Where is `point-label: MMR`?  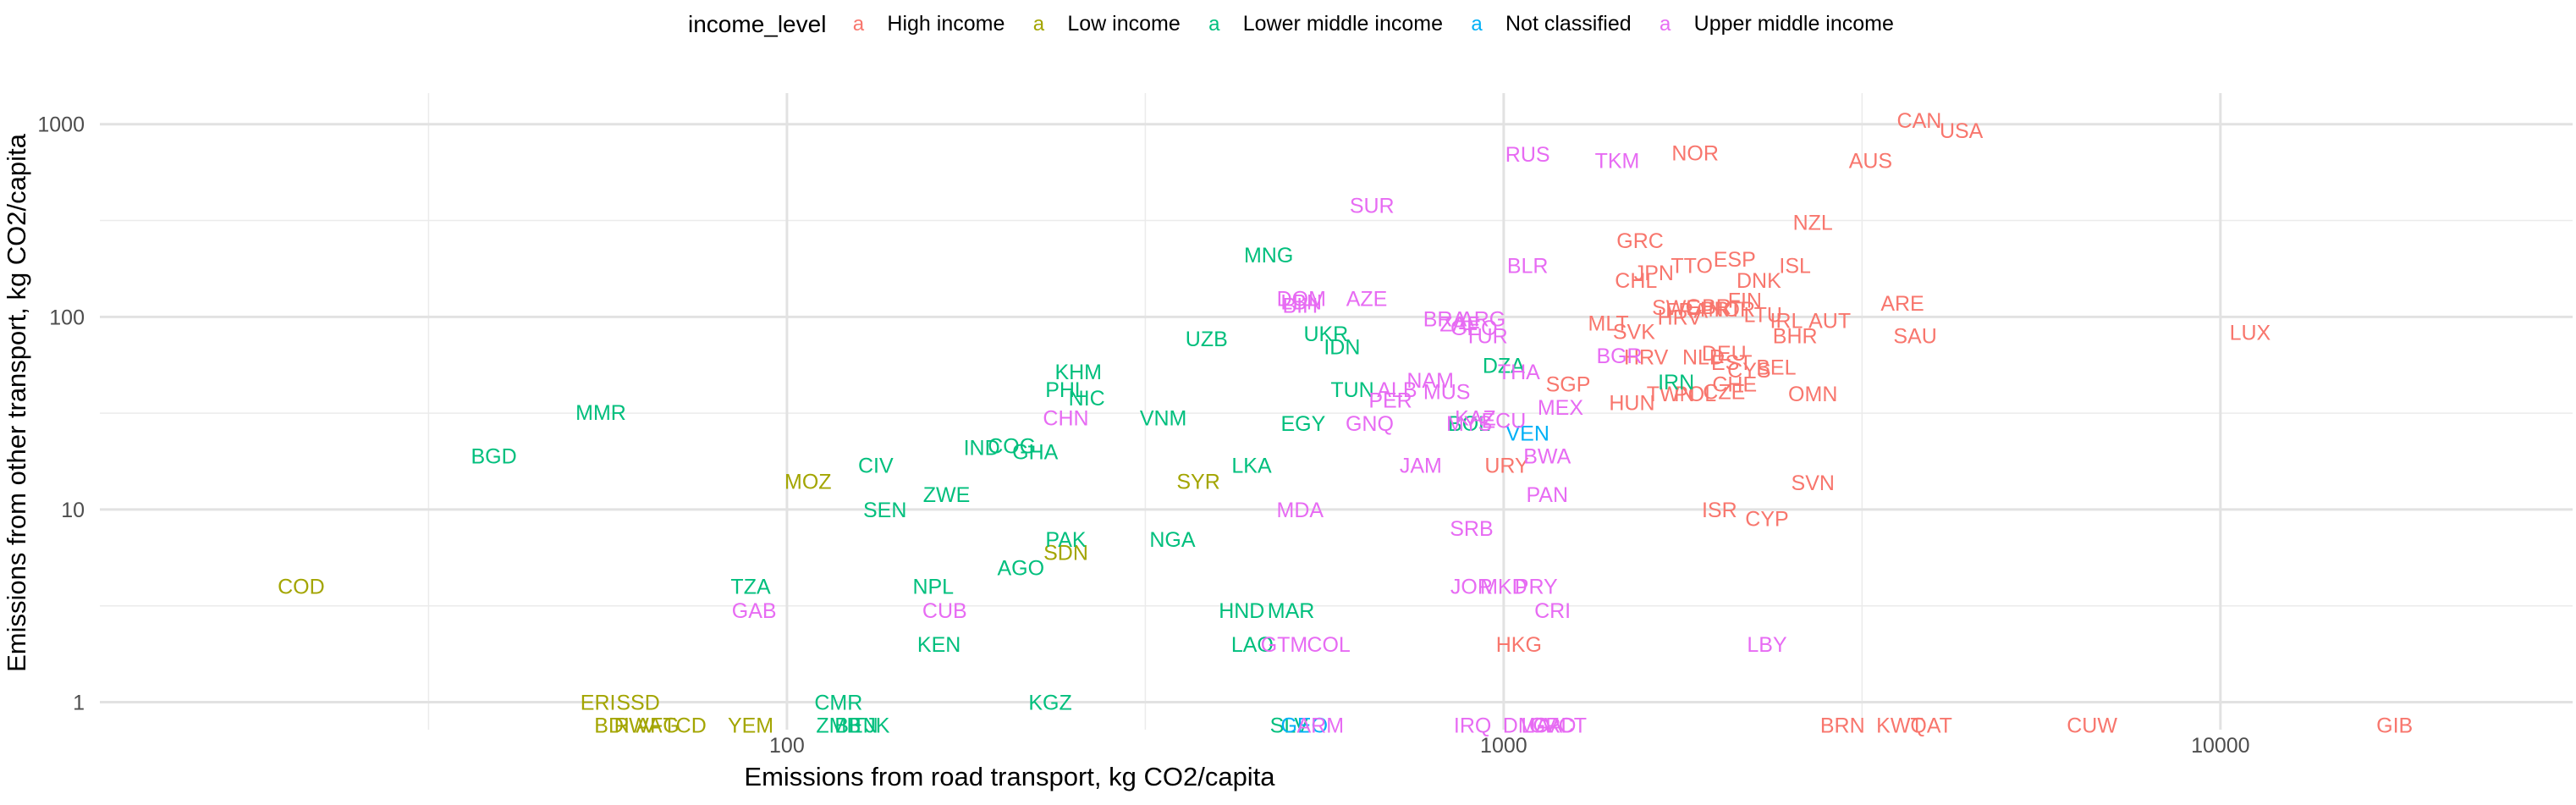
point-label: MMR is located at coordinates (600, 413).